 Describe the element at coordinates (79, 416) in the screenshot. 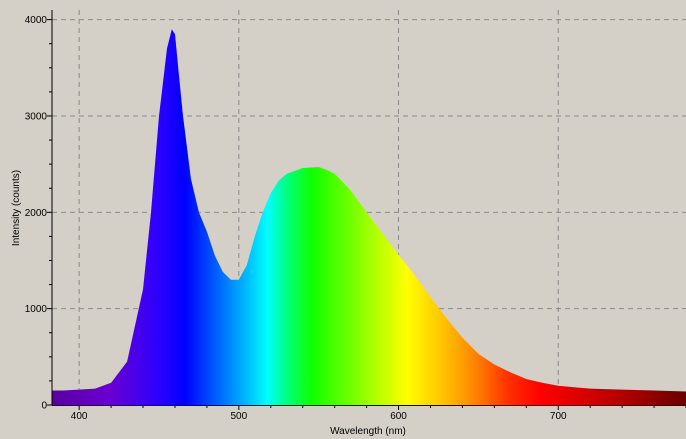

I see `x-tick-label: 400` at that location.